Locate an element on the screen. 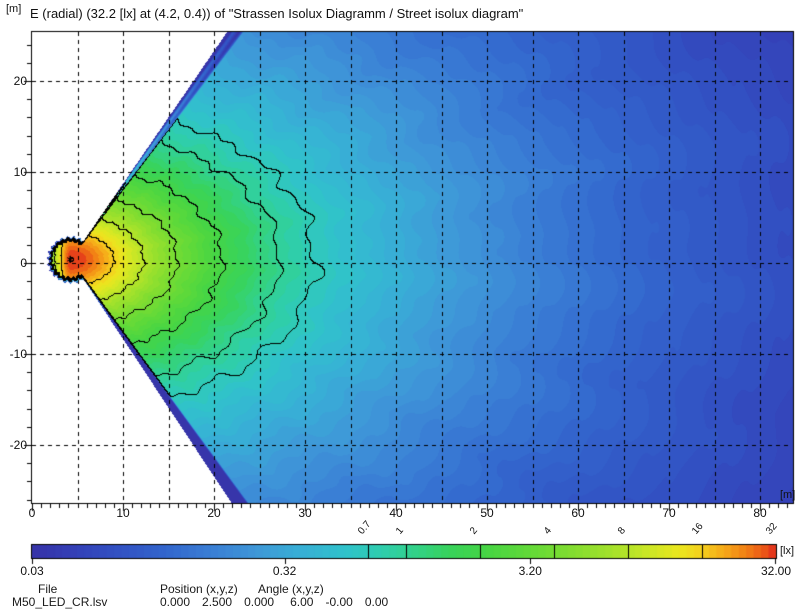  x-tick-label: 20 is located at coordinates (214, 513).